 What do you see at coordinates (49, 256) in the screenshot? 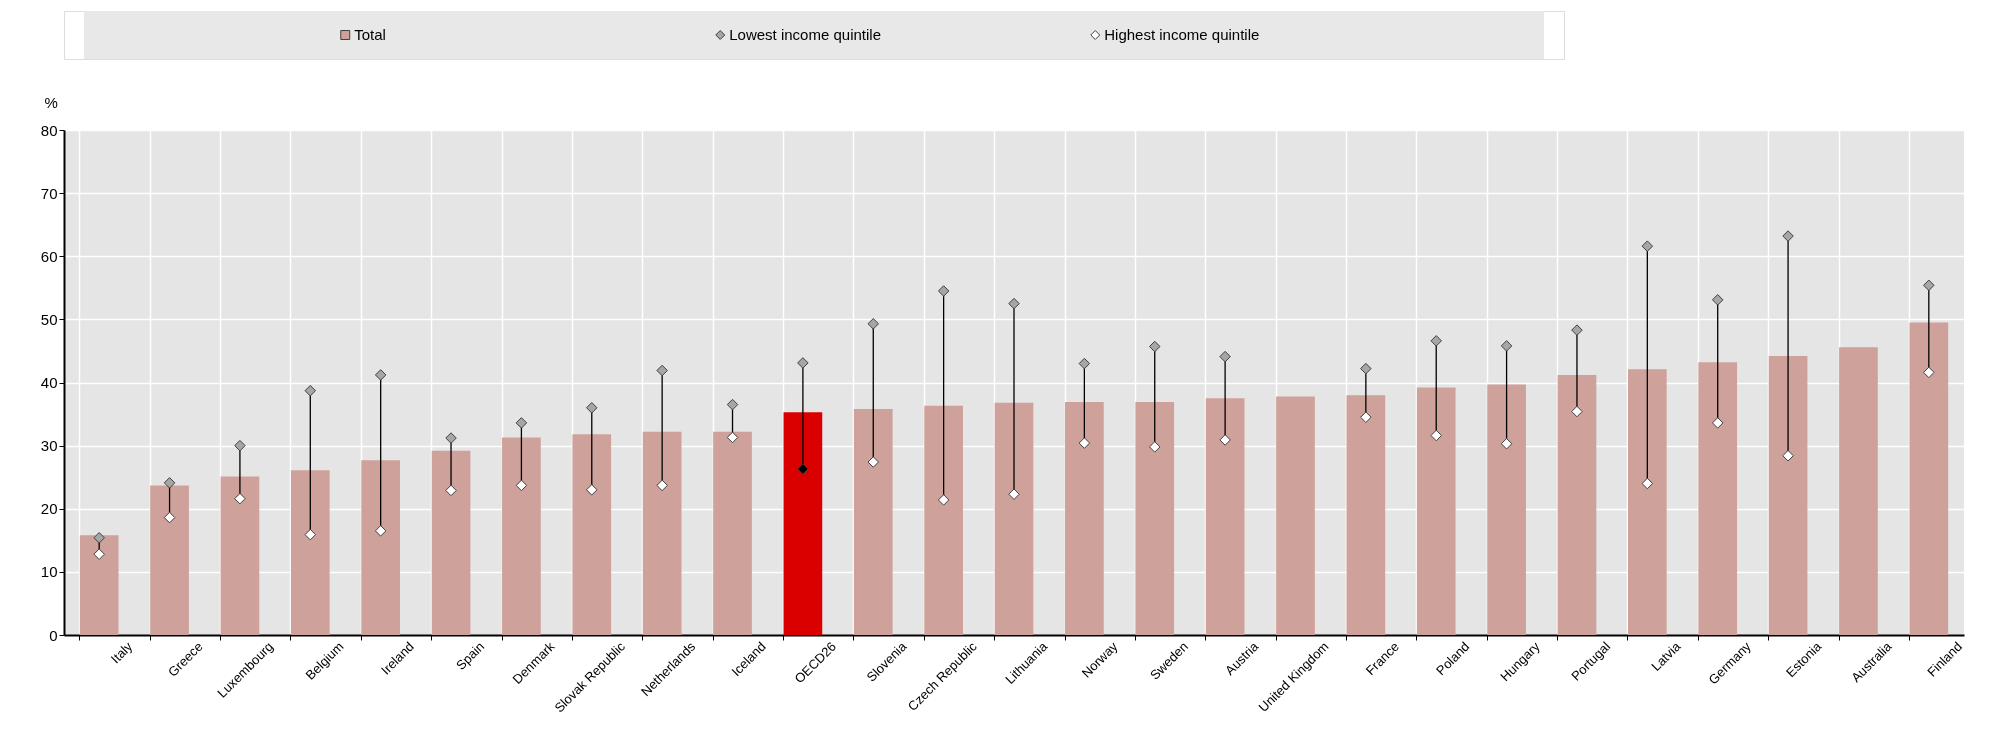
I see `y-tick-label: 60` at bounding box center [49, 256].